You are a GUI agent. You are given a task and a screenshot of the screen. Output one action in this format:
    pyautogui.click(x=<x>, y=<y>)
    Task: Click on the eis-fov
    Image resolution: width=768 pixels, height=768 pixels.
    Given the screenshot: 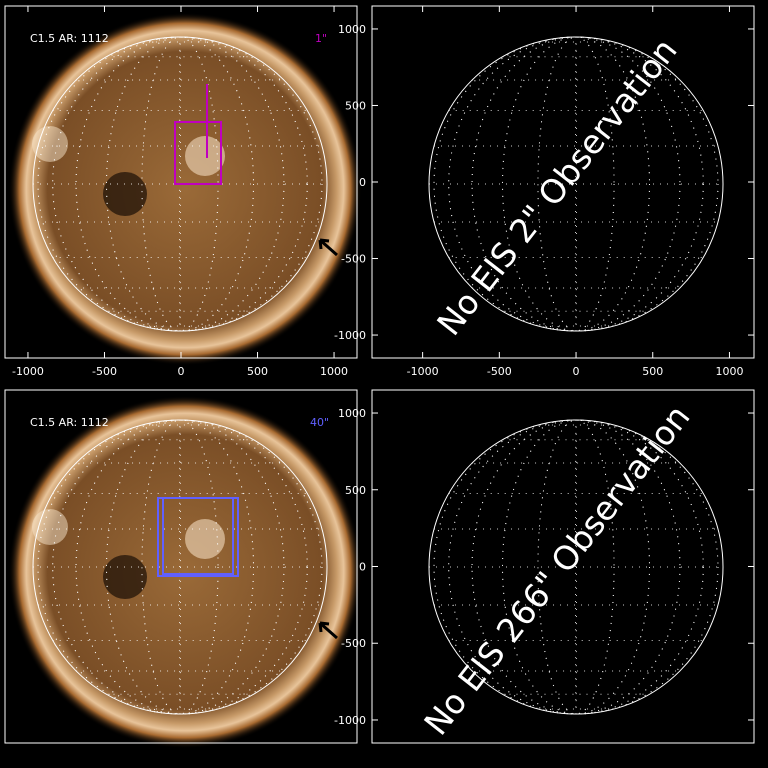 What is the action you would take?
    pyautogui.click(x=198, y=153)
    